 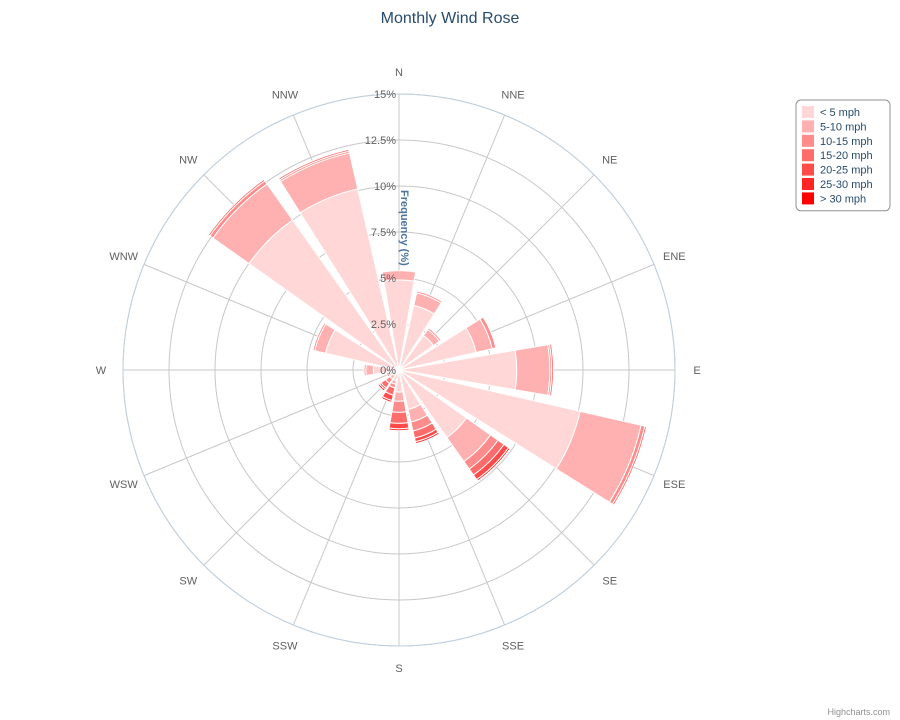 What do you see at coordinates (427, 438) in the screenshot?
I see `bar-segment-sse` at bounding box center [427, 438].